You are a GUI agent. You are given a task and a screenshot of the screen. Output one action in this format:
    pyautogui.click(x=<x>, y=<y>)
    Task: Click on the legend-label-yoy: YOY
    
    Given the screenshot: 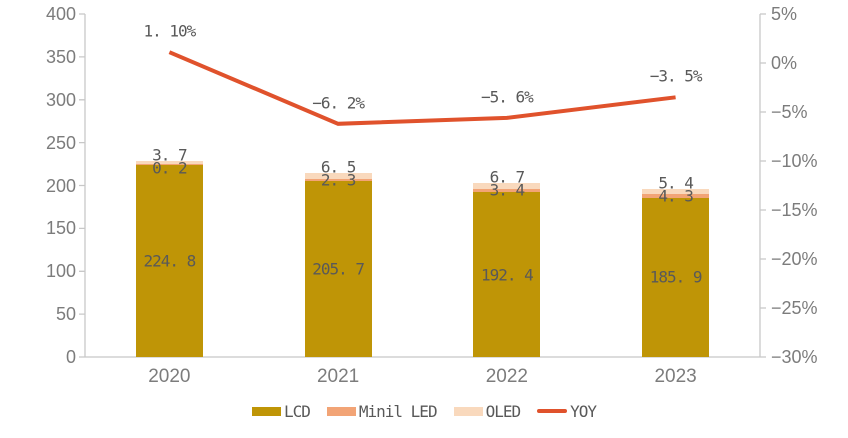 What is the action you would take?
    pyautogui.click(x=583, y=411)
    